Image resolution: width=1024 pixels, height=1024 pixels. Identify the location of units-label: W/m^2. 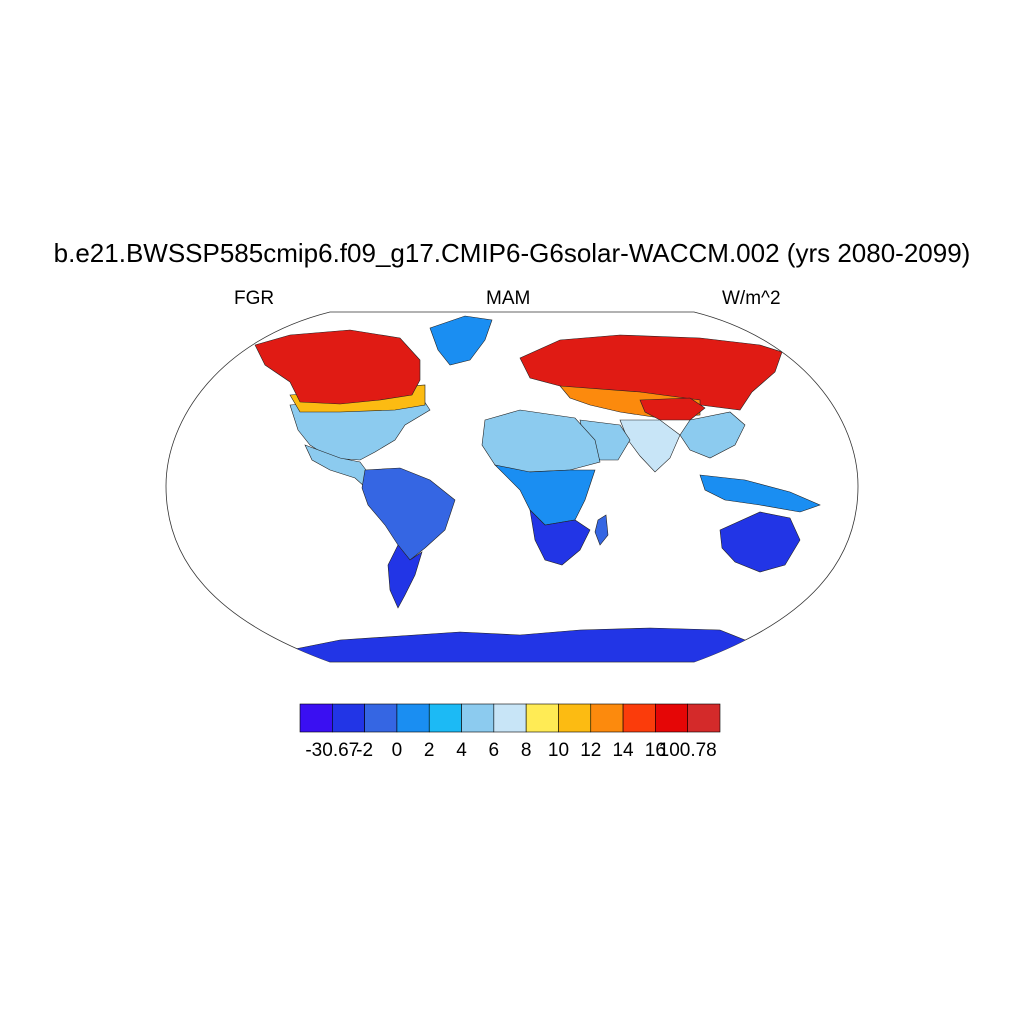
(751, 298).